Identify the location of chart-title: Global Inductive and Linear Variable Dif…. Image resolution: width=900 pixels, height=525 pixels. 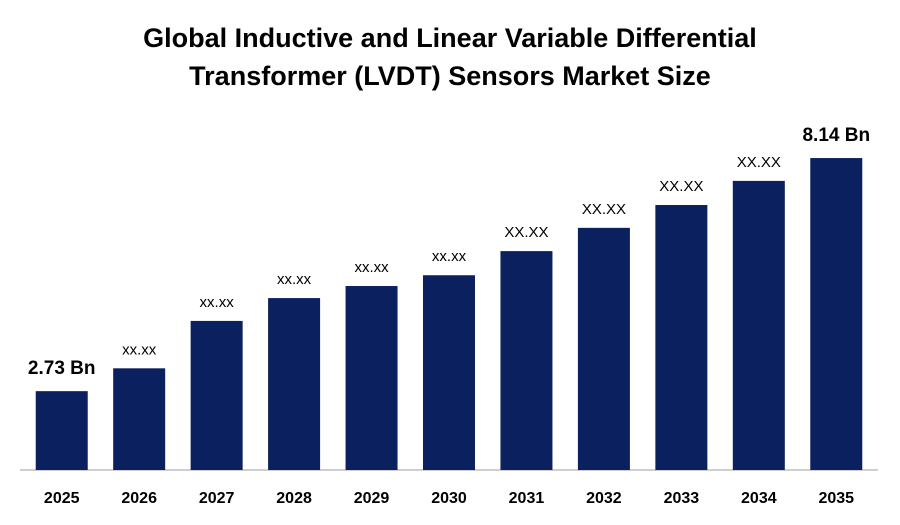
(450, 38).